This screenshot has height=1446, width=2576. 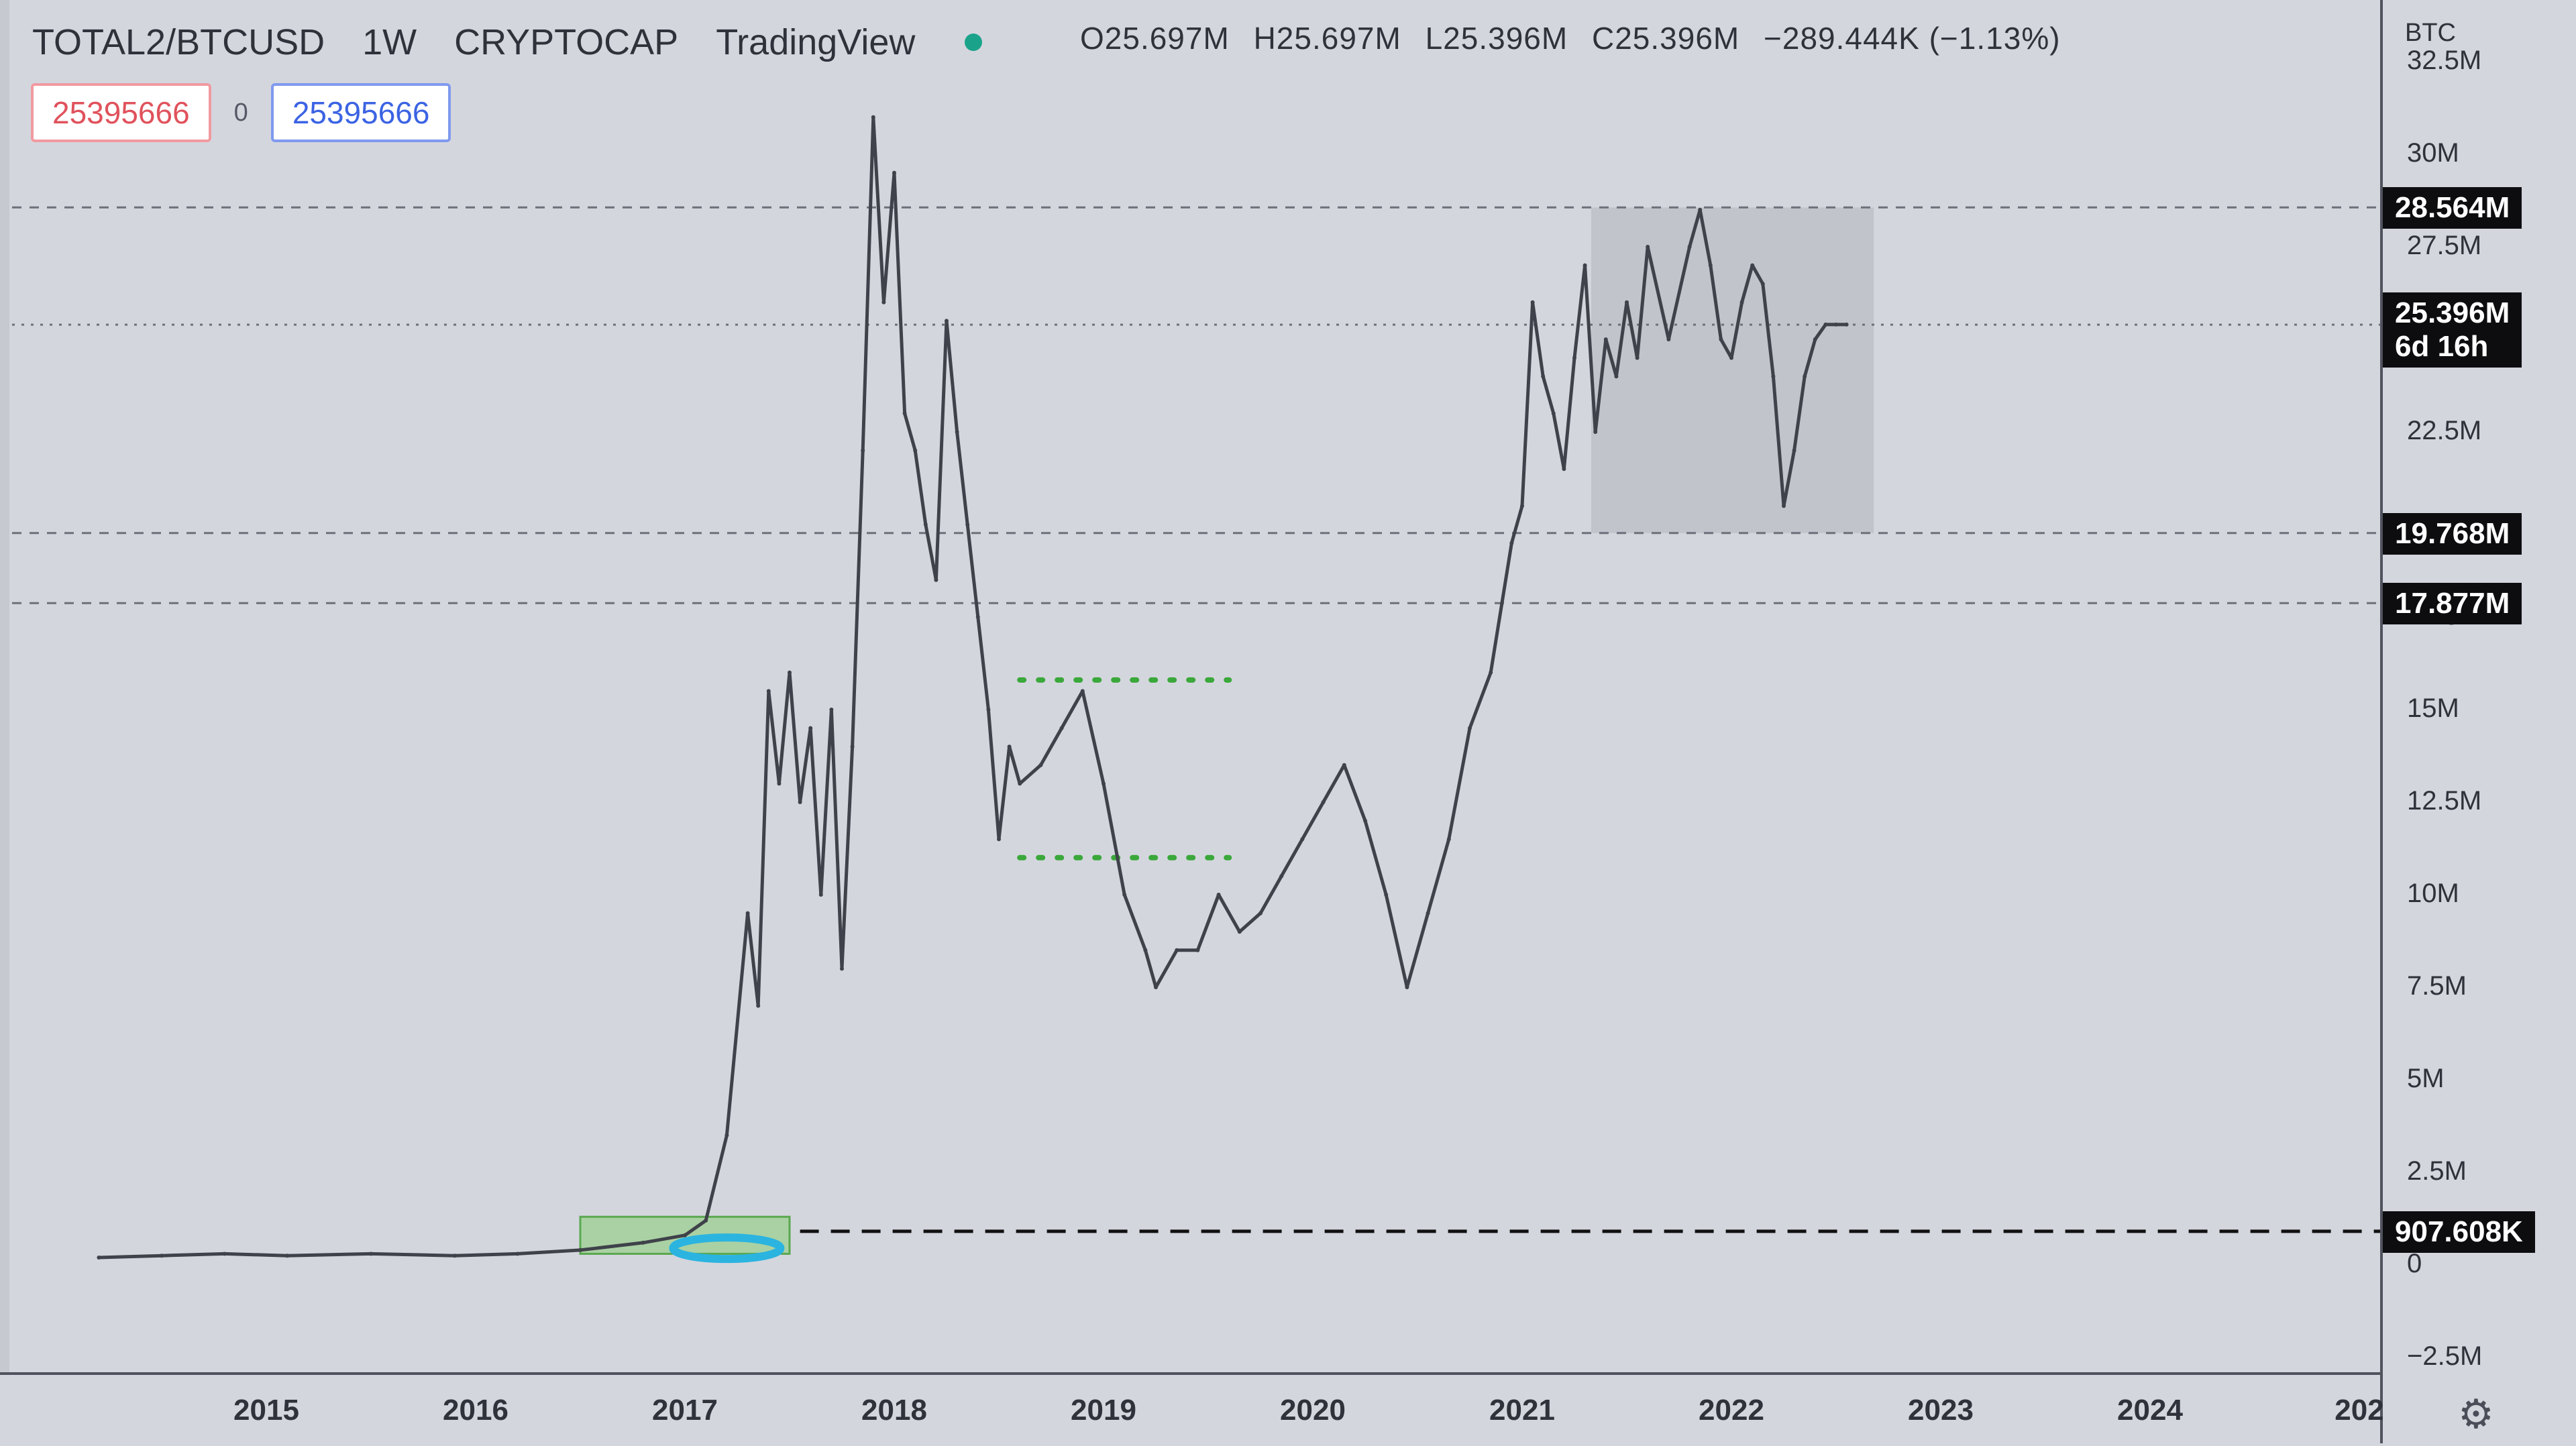 What do you see at coordinates (1731, 1411) in the screenshot?
I see `time-tick: 2022` at bounding box center [1731, 1411].